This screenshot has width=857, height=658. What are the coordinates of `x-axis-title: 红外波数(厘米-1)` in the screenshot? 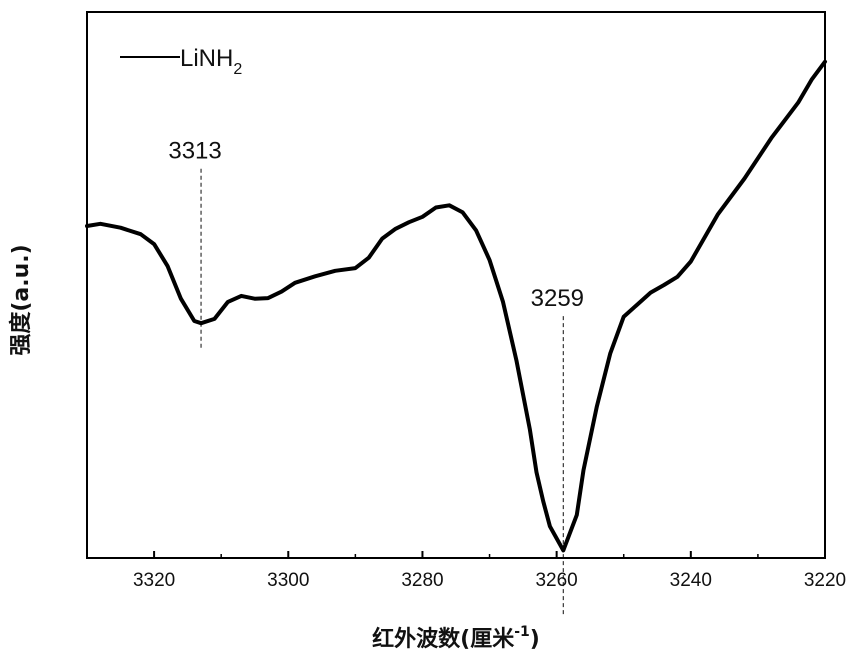 It's located at (456, 638).